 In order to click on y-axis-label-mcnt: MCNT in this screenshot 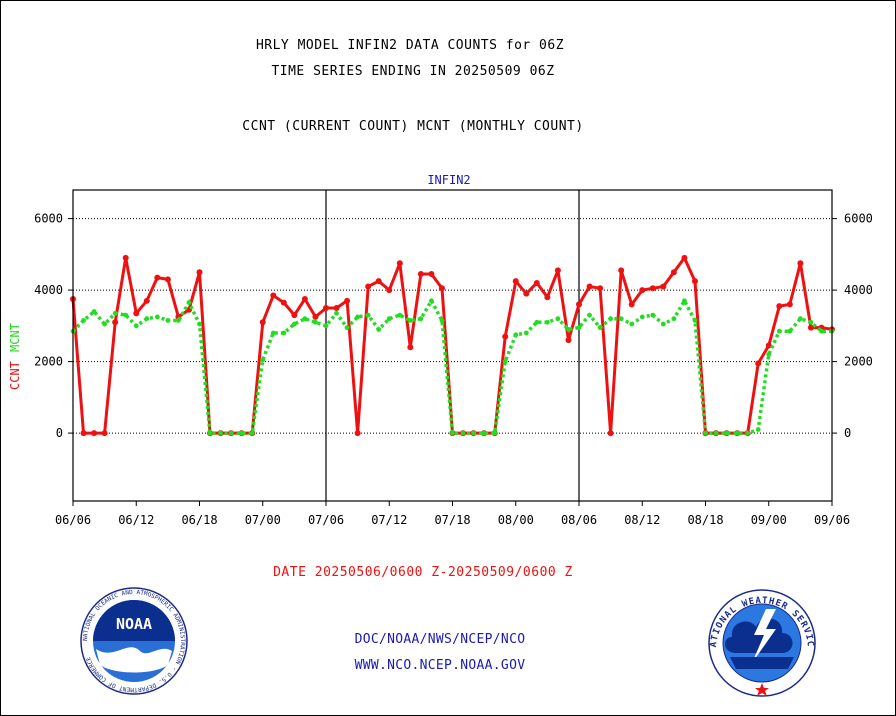, I will do `click(15, 337)`.